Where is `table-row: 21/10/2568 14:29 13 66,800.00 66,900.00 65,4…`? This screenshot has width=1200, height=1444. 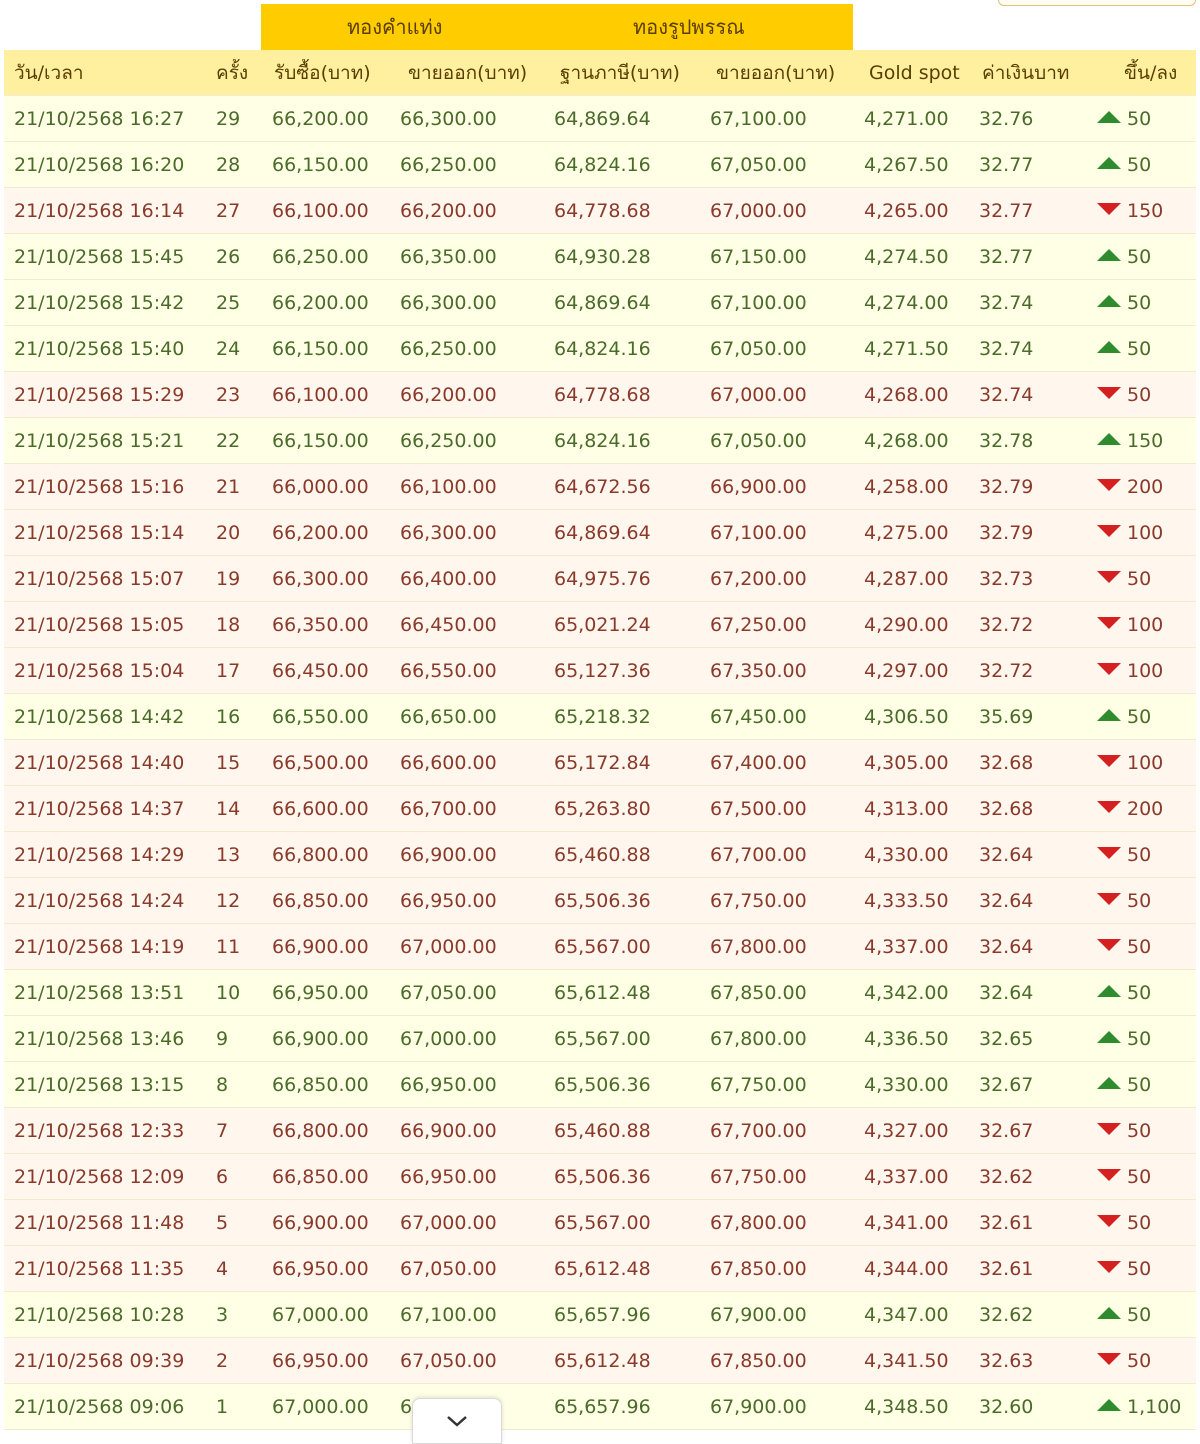
table-row: 21/10/2568 14:29 13 66,800.00 66,900.00 65,4… is located at coordinates (600, 855).